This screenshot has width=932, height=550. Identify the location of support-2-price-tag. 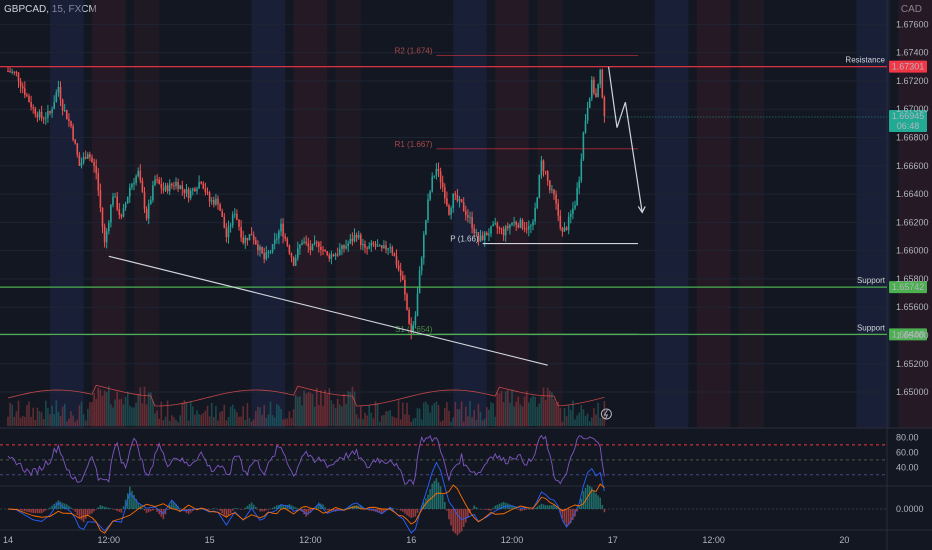
(908, 334).